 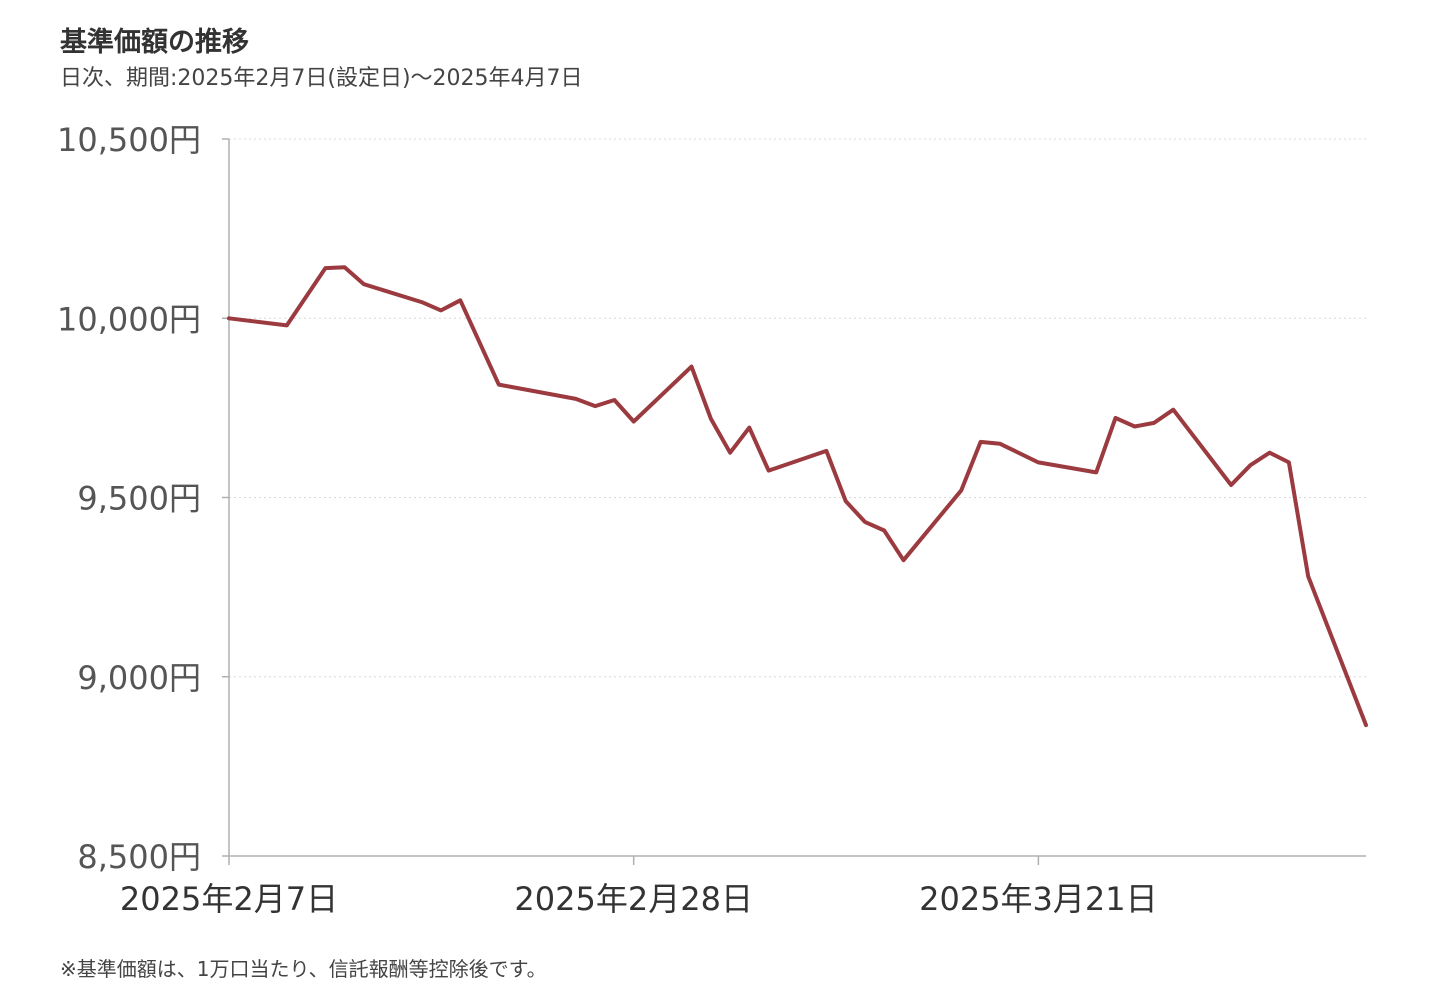 What do you see at coordinates (139, 678) in the screenshot?
I see `y-tick-label: 9,000円` at bounding box center [139, 678].